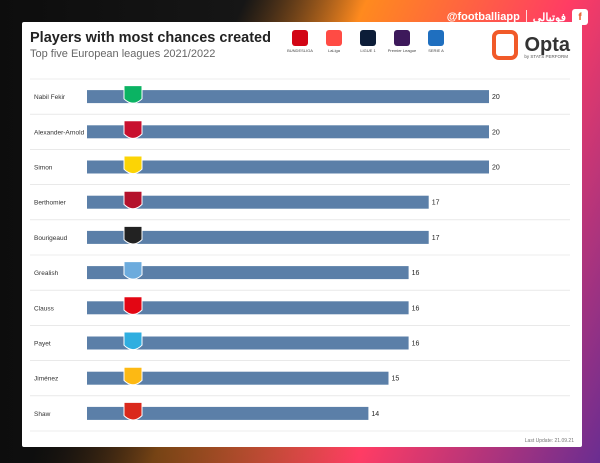 This screenshot has width=600, height=463. What do you see at coordinates (50, 203) in the screenshot?
I see `category-label: Berthomier` at bounding box center [50, 203].